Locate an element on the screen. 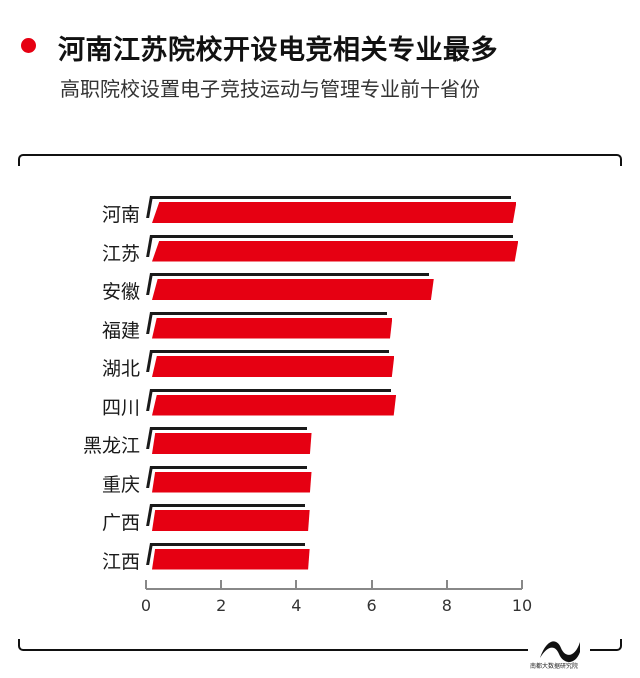 The image size is (640, 678). frame-bottom-right-border is located at coordinates (606, 645).